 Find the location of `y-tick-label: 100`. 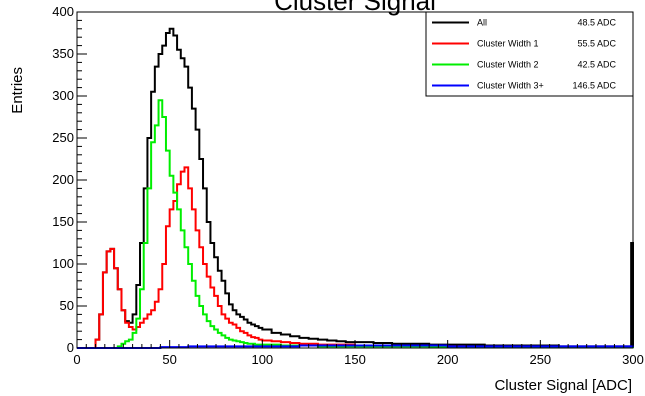

y-tick-label: 100 is located at coordinates (63, 263).